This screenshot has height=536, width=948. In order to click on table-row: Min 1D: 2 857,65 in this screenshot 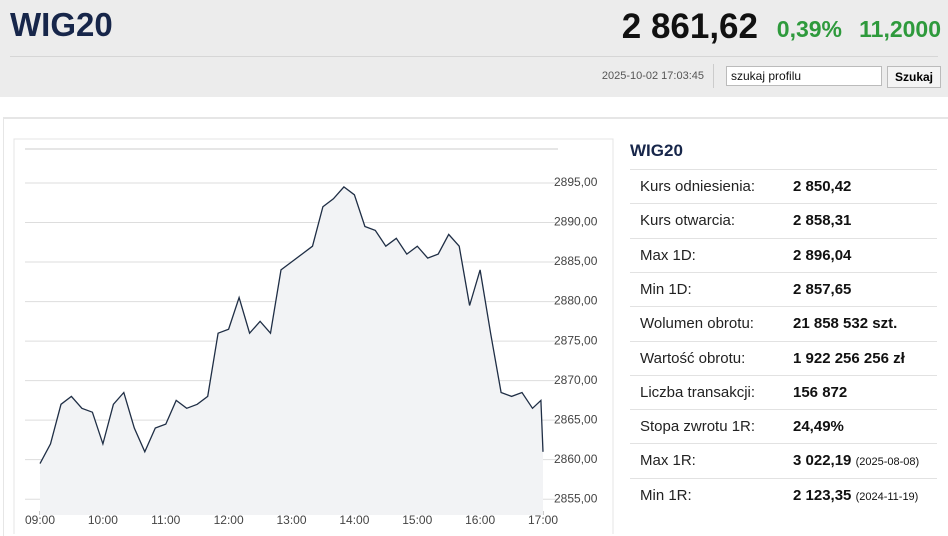, I will do `click(783, 289)`.